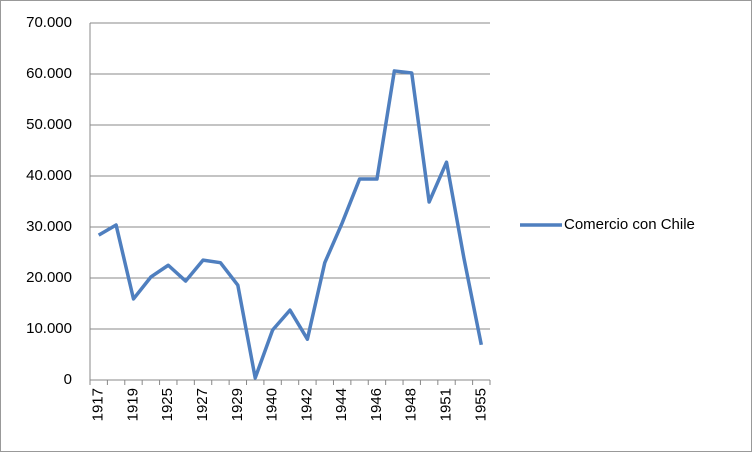 The width and height of the screenshot is (752, 452). Describe the element at coordinates (306, 404) in the screenshot. I see `x-tick-label: 1942` at that location.